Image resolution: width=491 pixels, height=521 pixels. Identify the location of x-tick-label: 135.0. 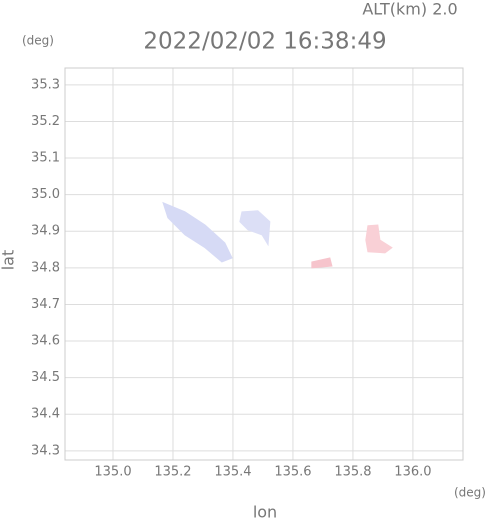
(112, 472).